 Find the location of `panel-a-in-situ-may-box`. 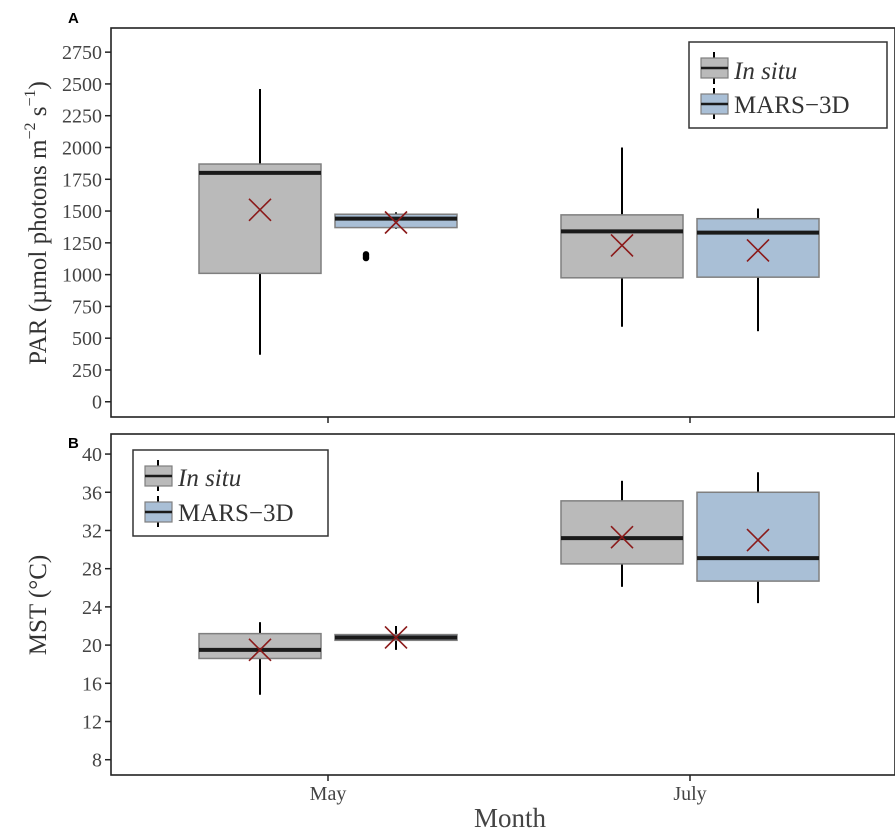

panel-a-in-situ-may-box is located at coordinates (260, 222).